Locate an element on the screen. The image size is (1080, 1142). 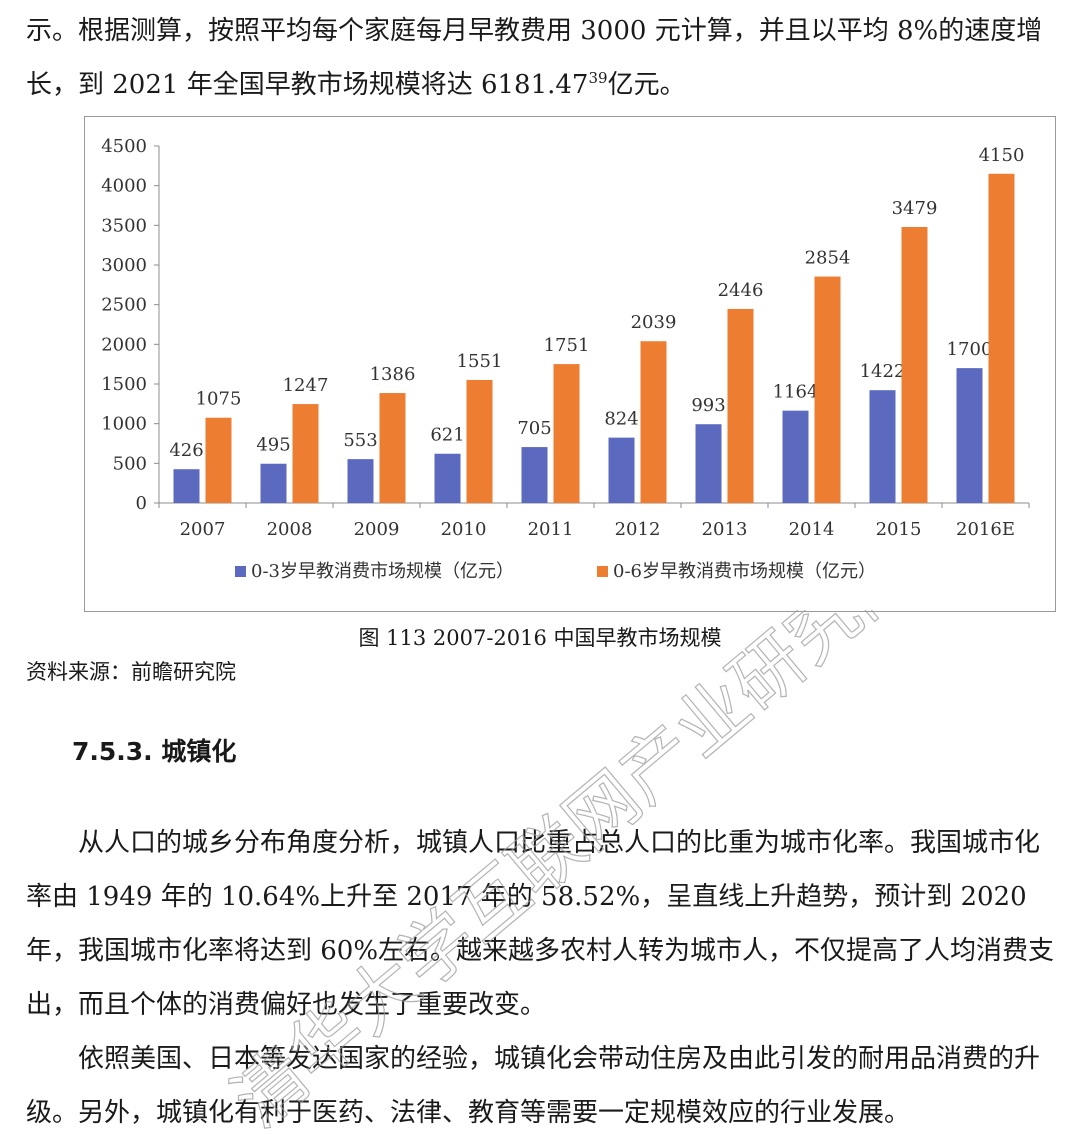
y-tick-label: 3000 is located at coordinates (124, 265).